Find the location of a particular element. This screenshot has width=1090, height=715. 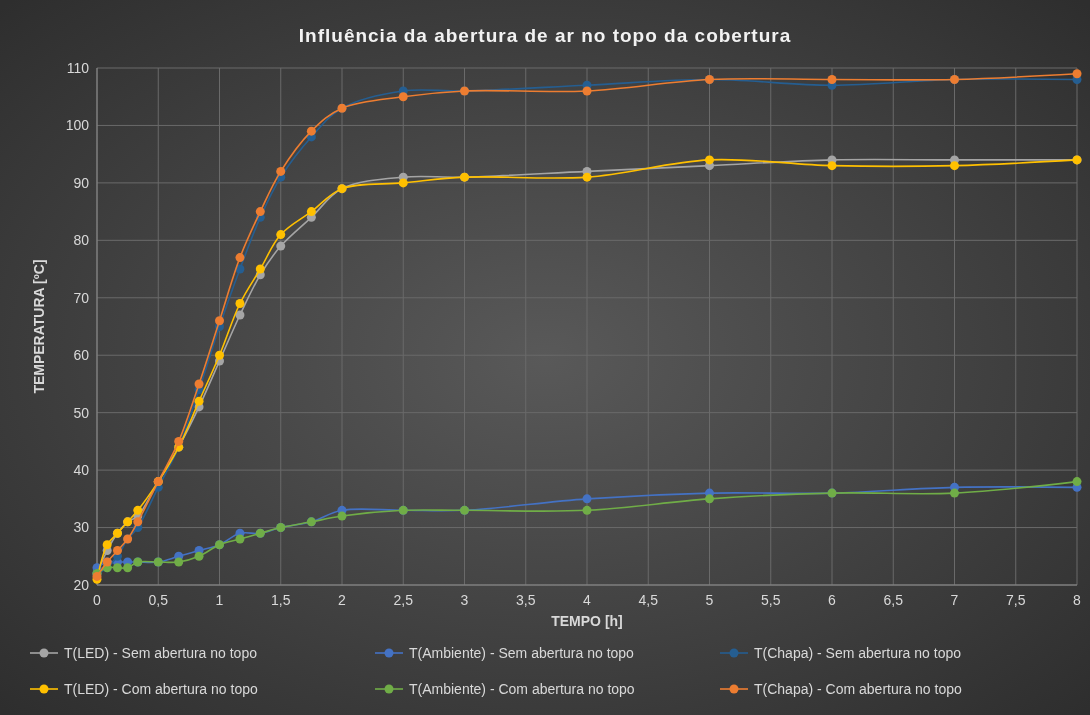

x-tick-label: 2,5 is located at coordinates (403, 600).